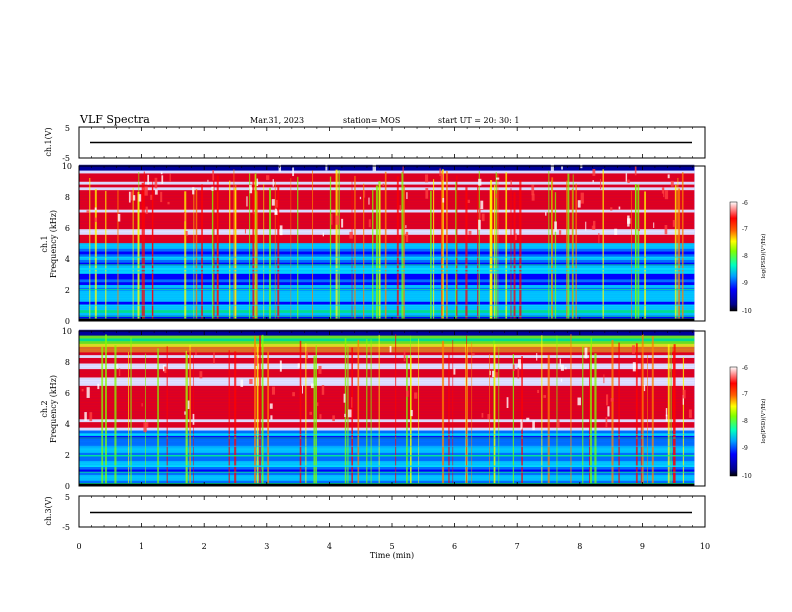 This screenshot has width=792, height=612. What do you see at coordinates (67, 228) in the screenshot?
I see `ch1-freq-tick-6: 6` at bounding box center [67, 228].